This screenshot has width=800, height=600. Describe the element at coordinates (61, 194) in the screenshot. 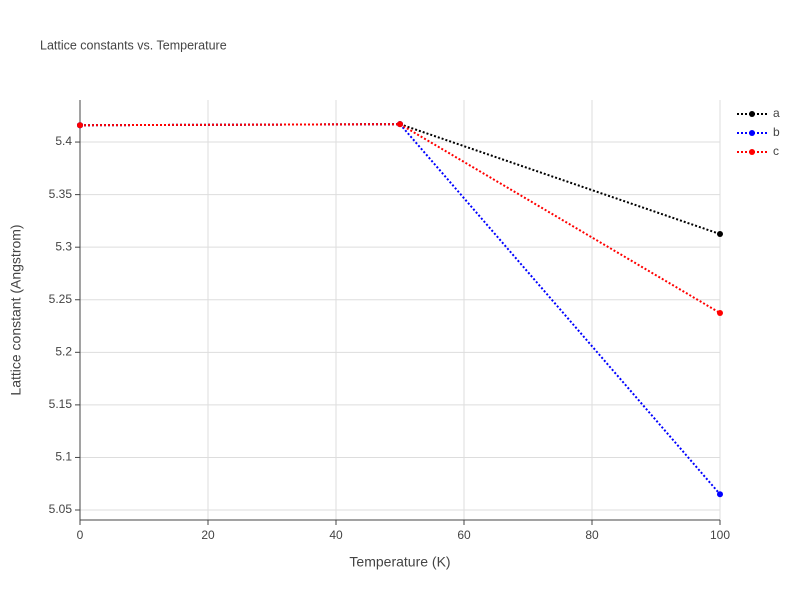

I see `y-tick-label: 5.35` at that location.